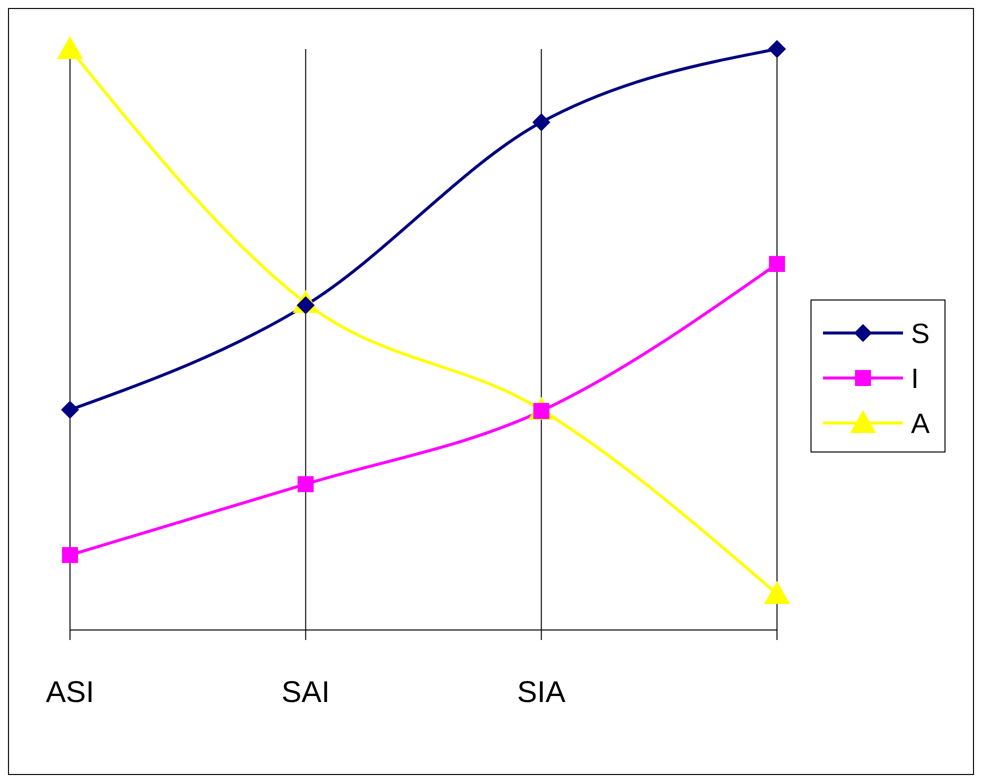 This screenshot has height=780, width=981. I want to click on legend-label: I, so click(915, 378).